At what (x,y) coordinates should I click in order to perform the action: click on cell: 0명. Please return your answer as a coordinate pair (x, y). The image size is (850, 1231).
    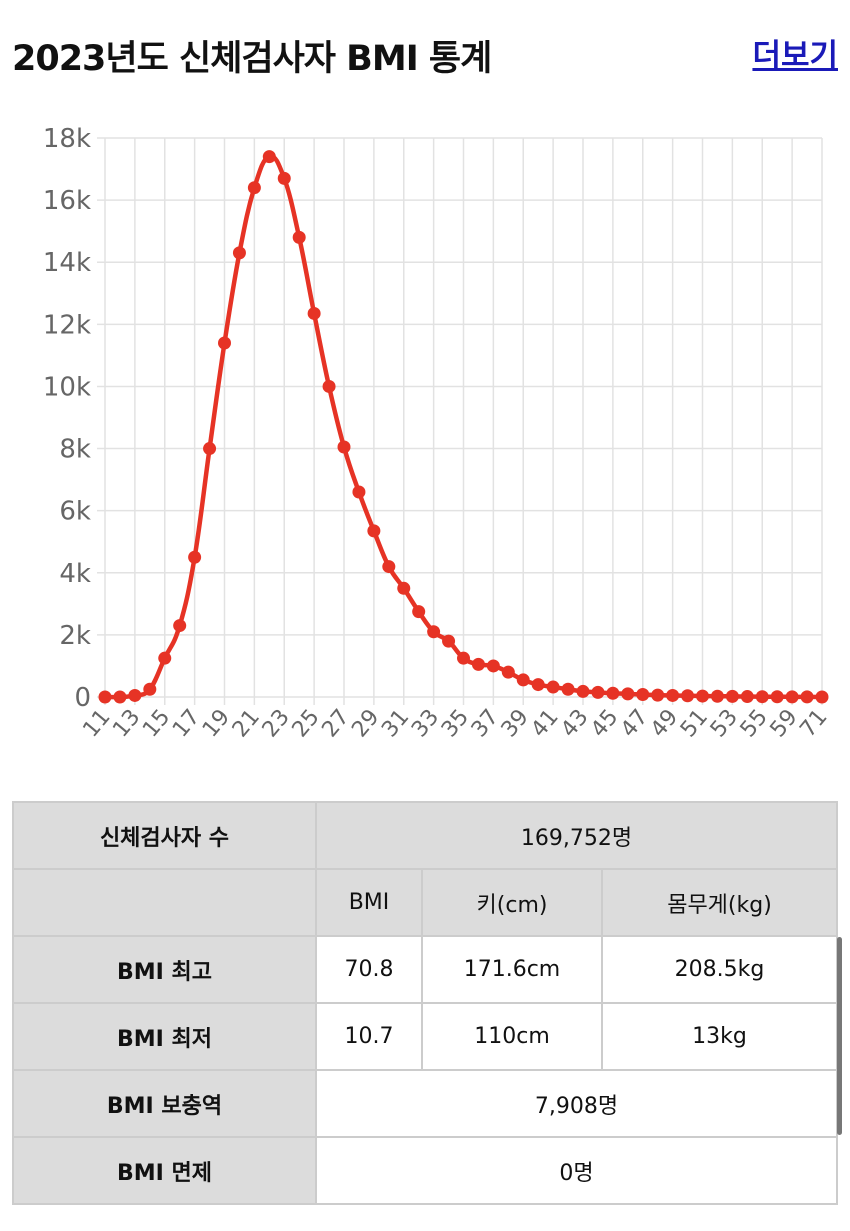
    Looking at the image, I should click on (576, 1170).